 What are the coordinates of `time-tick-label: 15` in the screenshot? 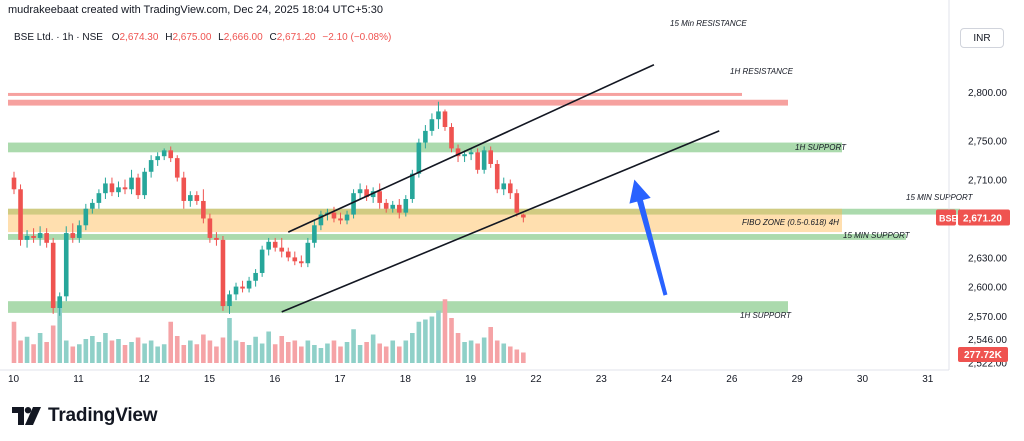 It's located at (210, 379).